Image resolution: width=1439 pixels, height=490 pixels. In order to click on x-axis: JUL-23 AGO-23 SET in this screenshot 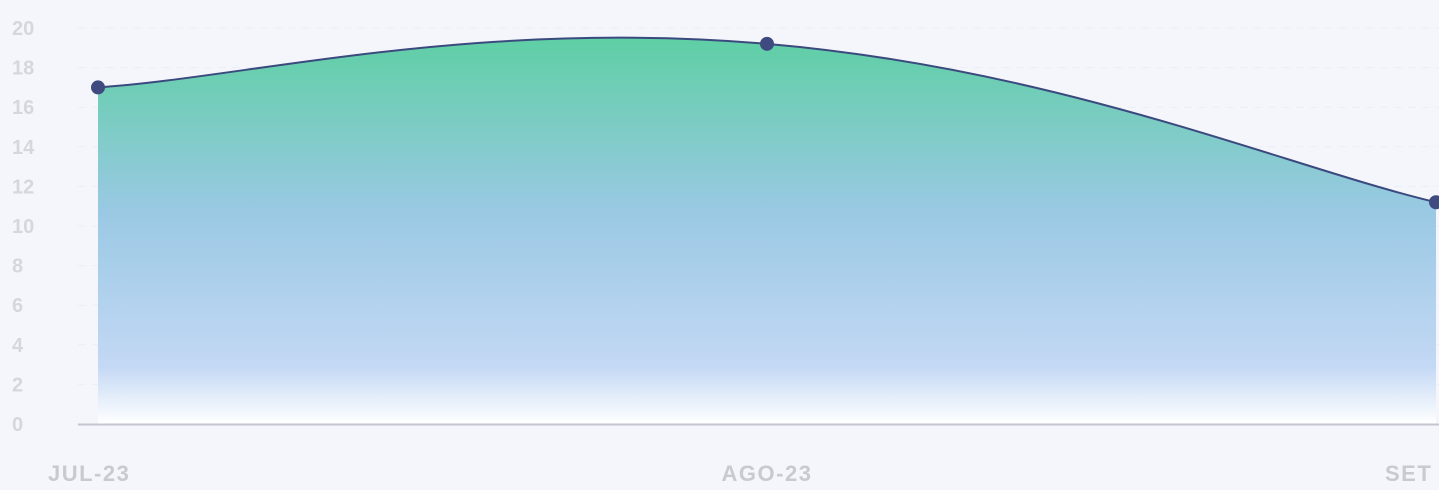, I will do `click(740, 473)`.